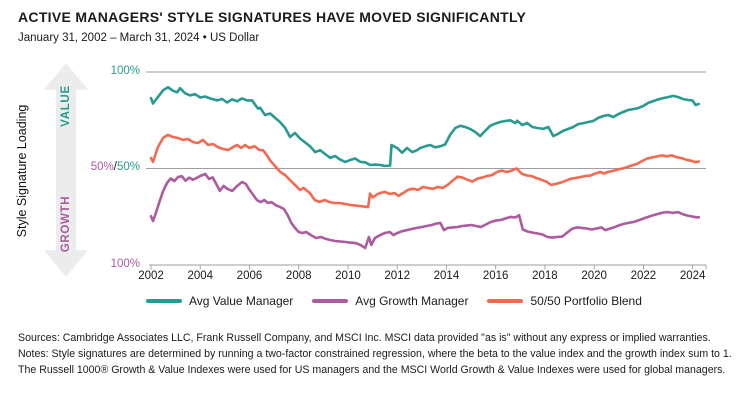 This screenshot has height=407, width=738. What do you see at coordinates (425, 171) in the screenshot?
I see `series-line-50-50-portfolio-blend` at bounding box center [425, 171].